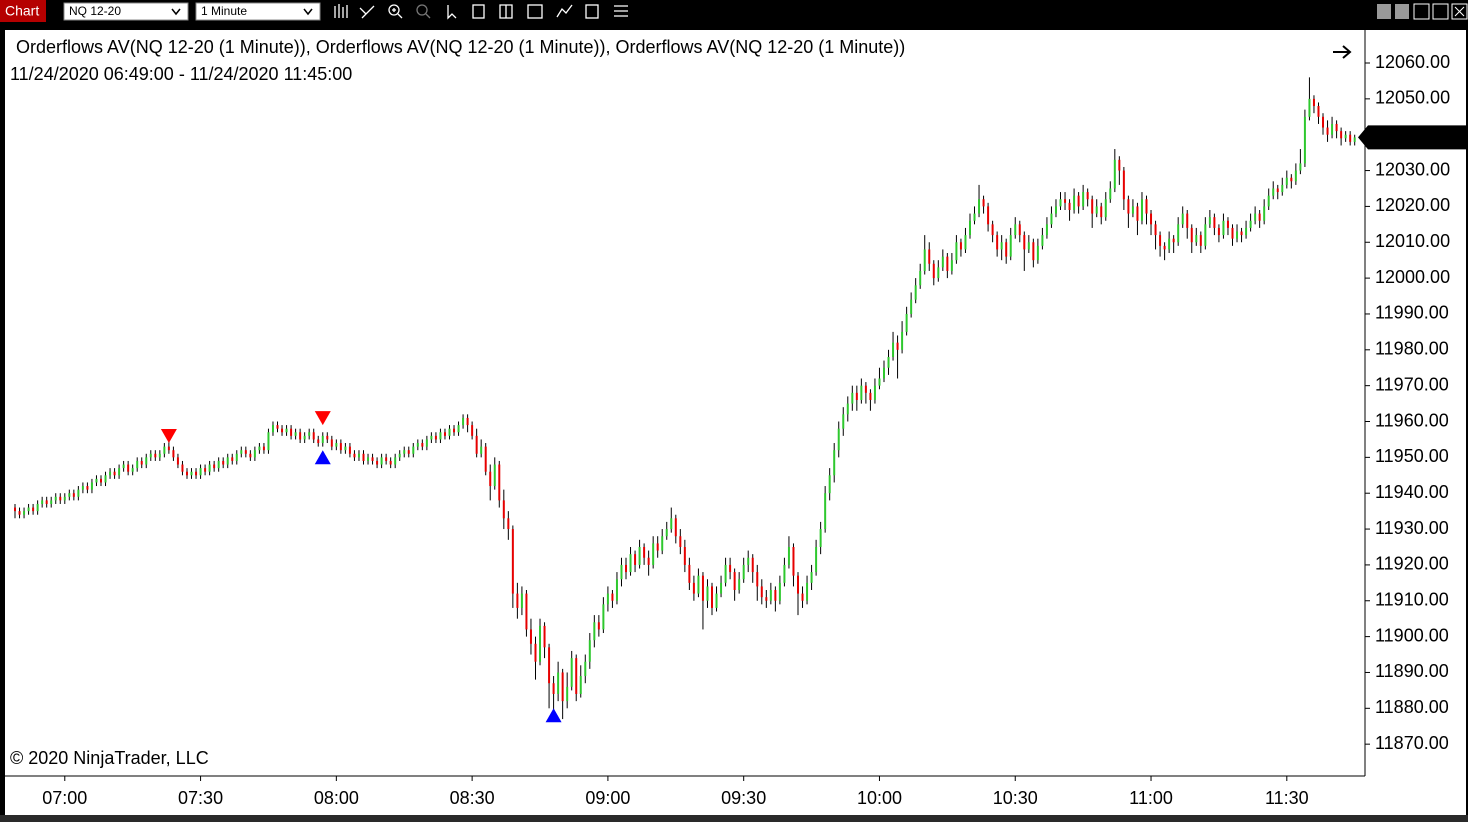 The image size is (1468, 822). What do you see at coordinates (452, 12) in the screenshot?
I see `pointer-icon` at bounding box center [452, 12].